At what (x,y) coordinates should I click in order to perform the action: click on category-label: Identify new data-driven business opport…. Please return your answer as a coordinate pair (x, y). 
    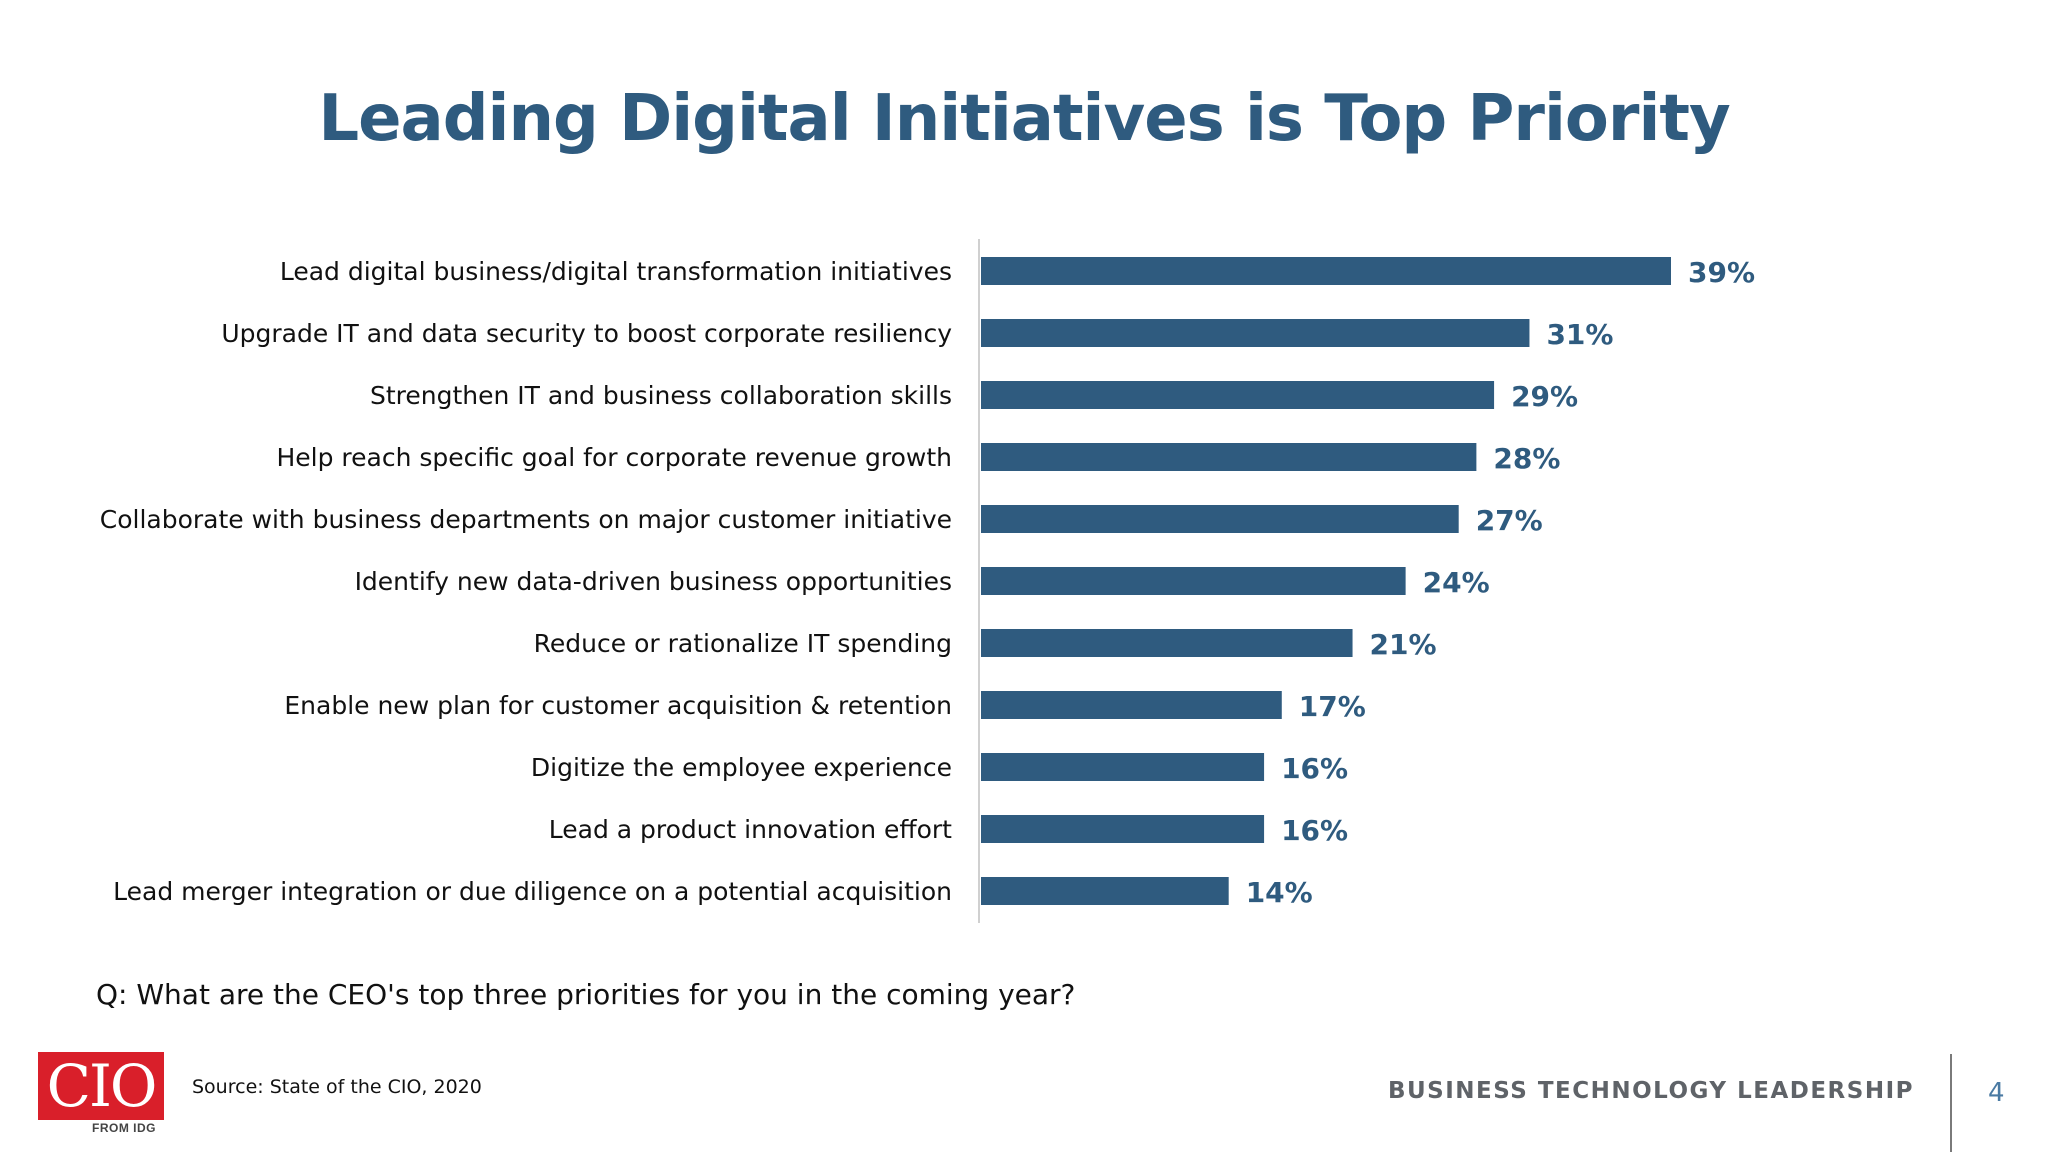
    Looking at the image, I should click on (653, 581).